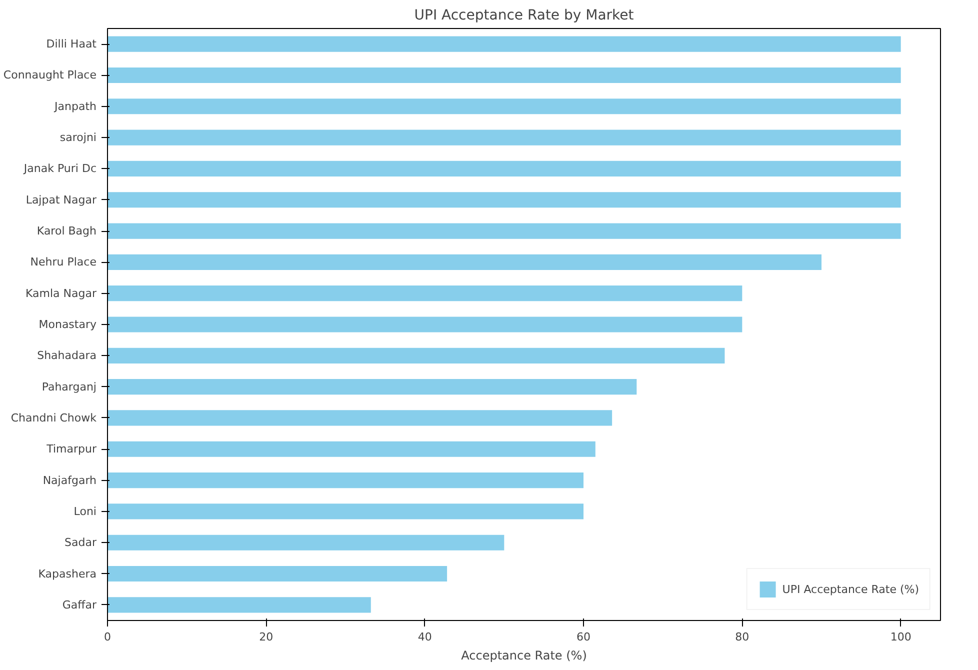 This screenshot has height=670, width=978. I want to click on x-axis-title: Acceptance Rate (%), so click(524, 655).